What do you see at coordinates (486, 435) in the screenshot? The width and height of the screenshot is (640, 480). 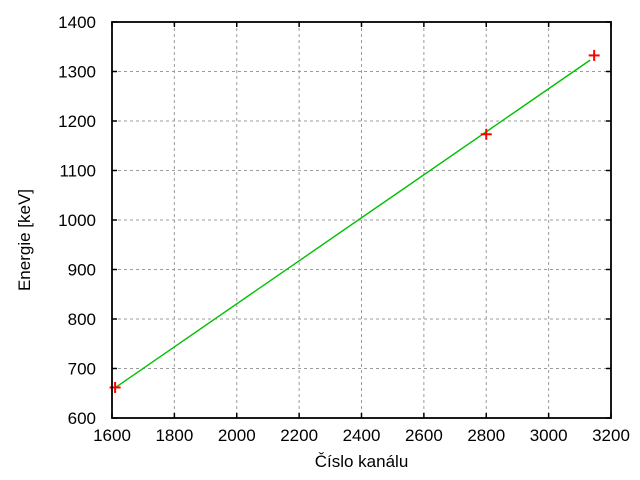 I see `x-tick-label: 2800` at bounding box center [486, 435].